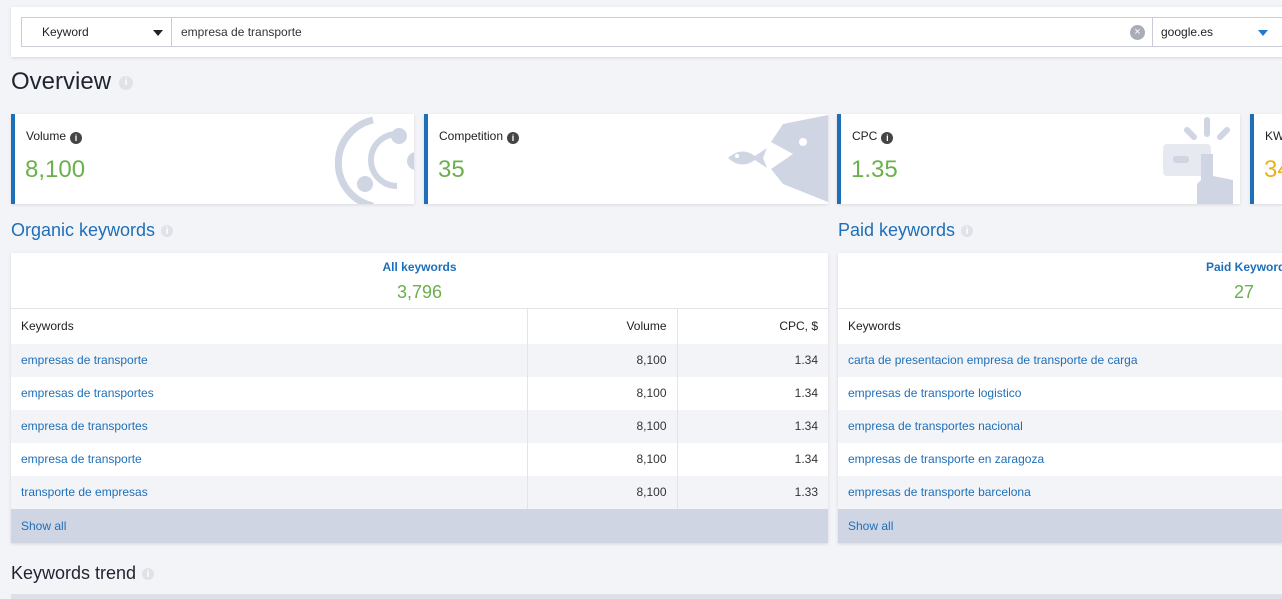  I want to click on search-panel: Keyword × google.es, so click(646, 32).